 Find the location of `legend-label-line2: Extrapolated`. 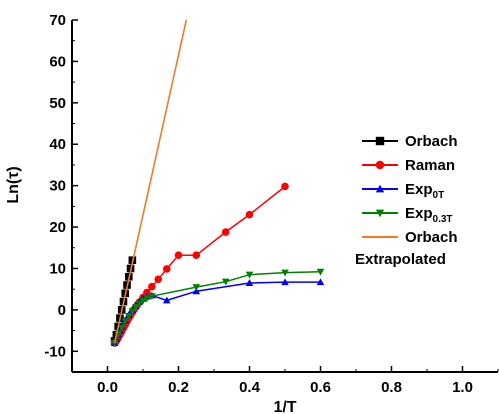

legend-label-line2: Extrapolated is located at coordinates (400, 259).